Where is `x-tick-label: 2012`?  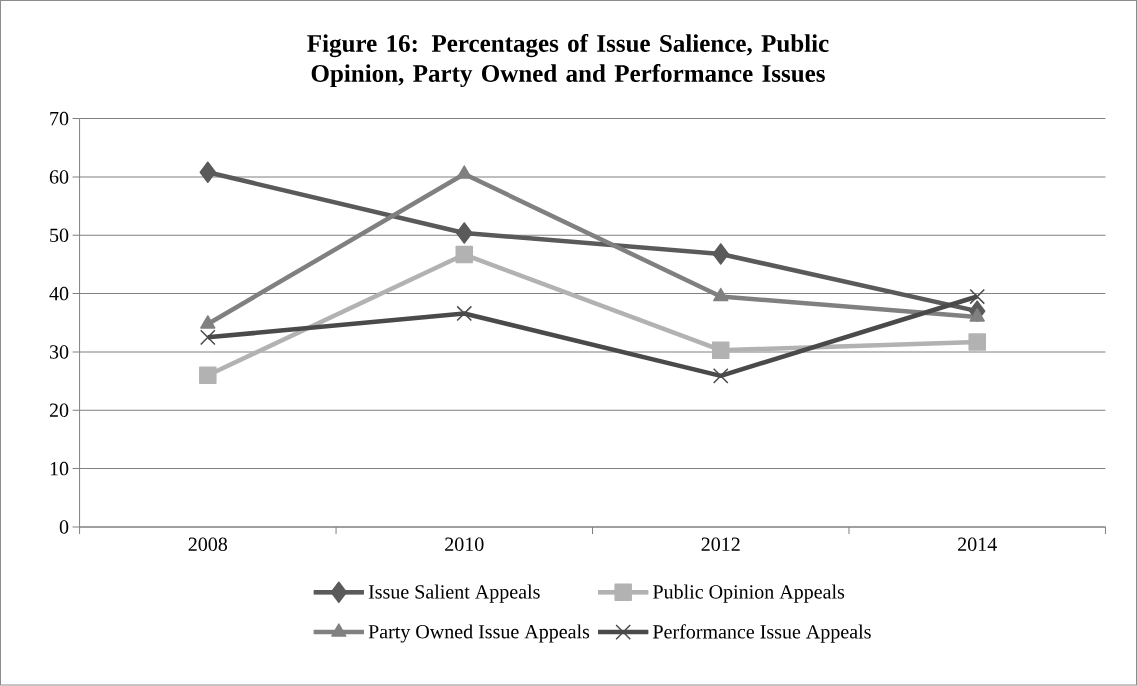 x-tick-label: 2012 is located at coordinates (720, 544).